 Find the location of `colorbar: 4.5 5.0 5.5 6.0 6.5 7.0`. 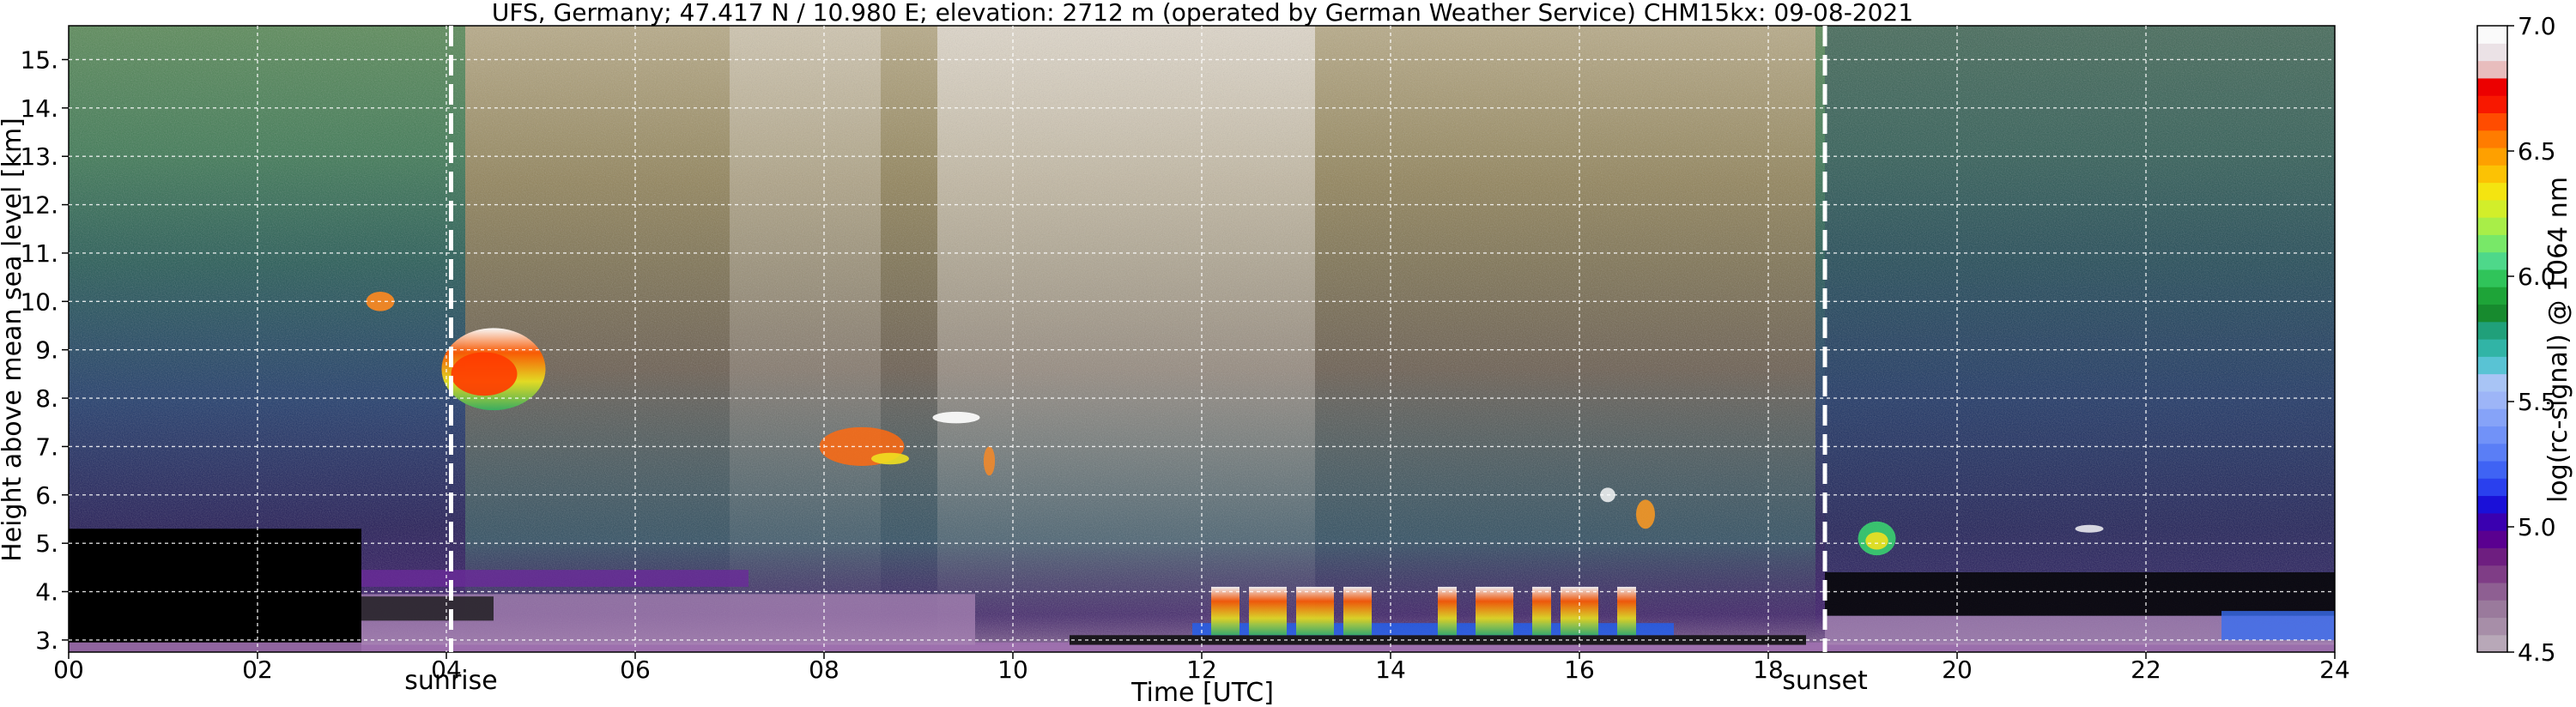

colorbar: 4.5 5.0 5.5 6.0 6.5 7.0 is located at coordinates (2516, 339).